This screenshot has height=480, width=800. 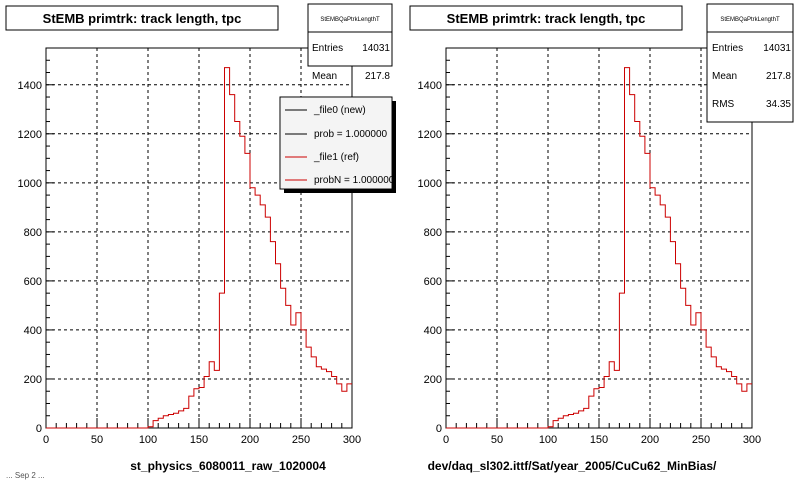 I want to click on right-y-tick-label: 0, so click(x=439, y=429).